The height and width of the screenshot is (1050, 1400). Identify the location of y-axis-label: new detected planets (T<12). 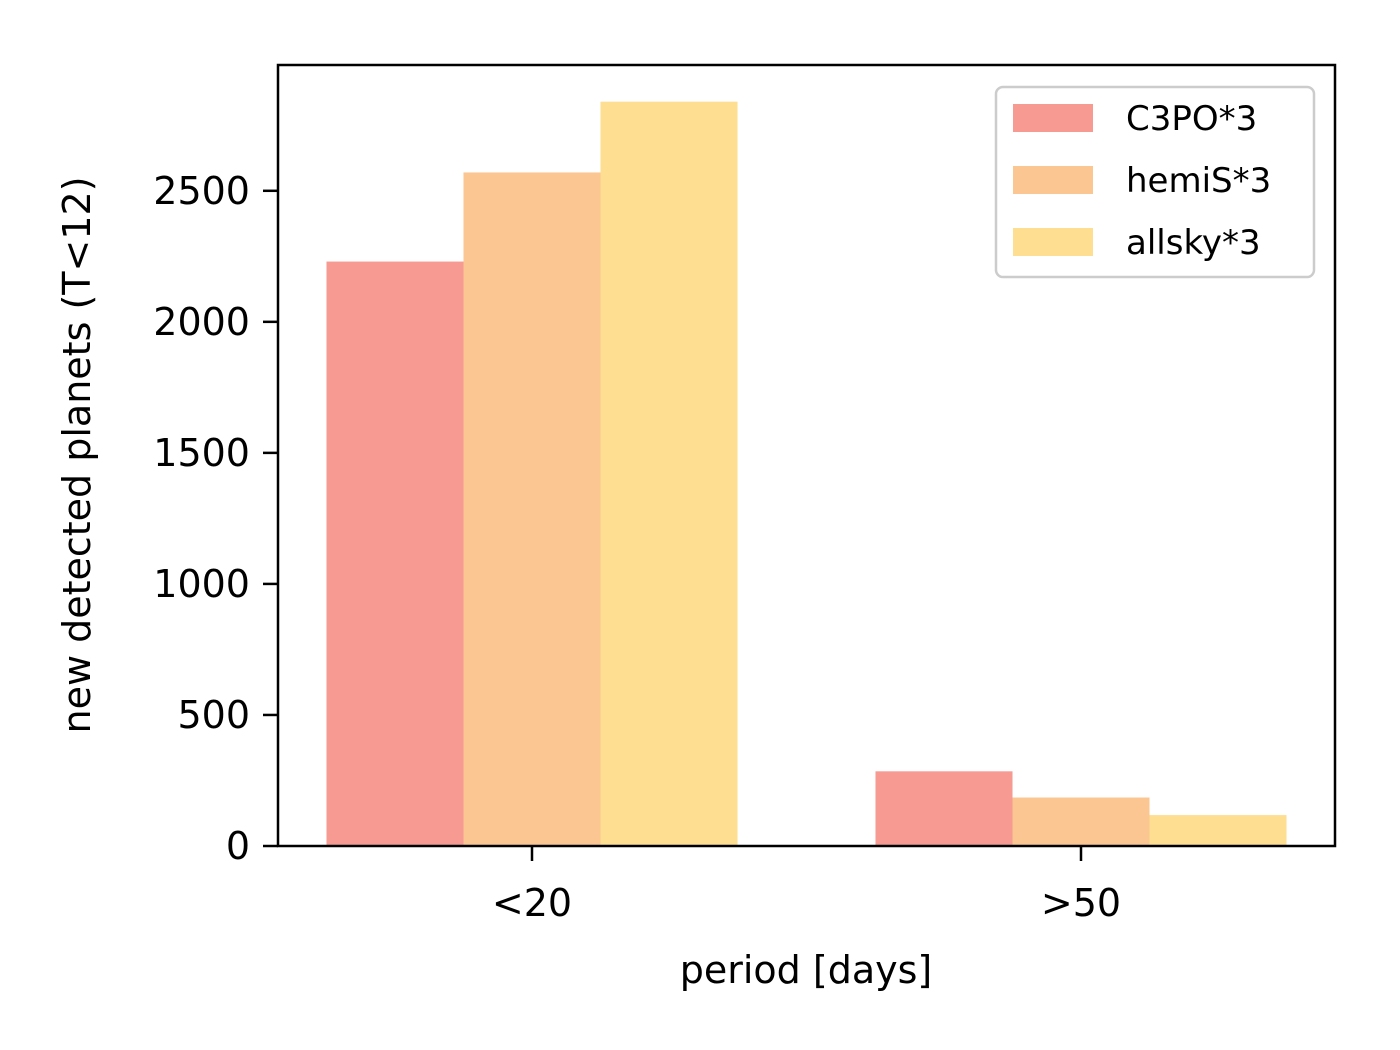
(77, 454).